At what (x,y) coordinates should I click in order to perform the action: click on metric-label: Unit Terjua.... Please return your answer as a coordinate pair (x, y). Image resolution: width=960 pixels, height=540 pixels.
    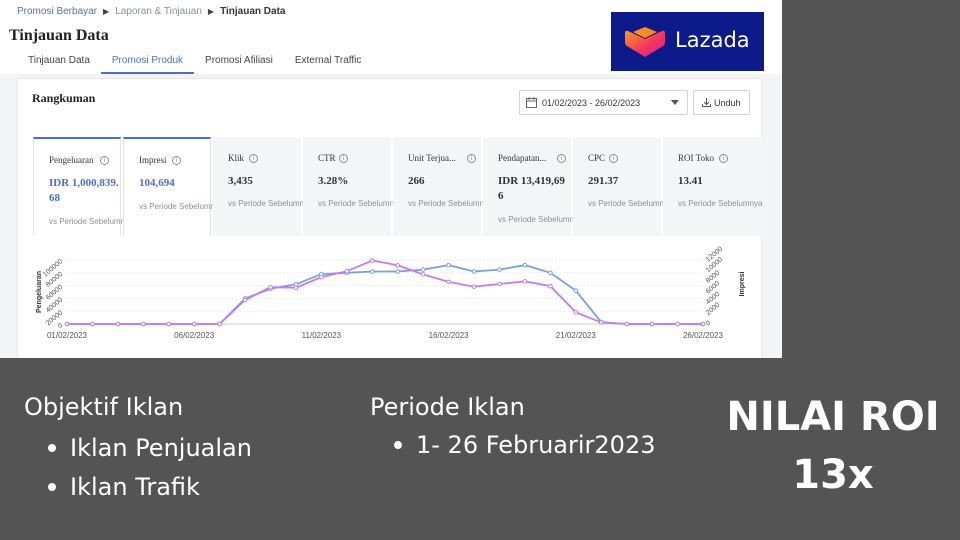
    Looking at the image, I should click on (432, 158).